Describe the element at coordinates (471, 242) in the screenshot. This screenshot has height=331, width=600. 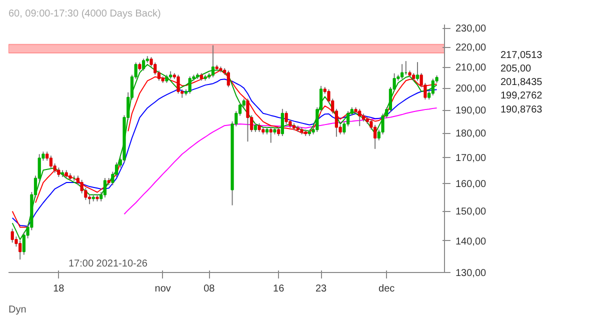
I see `y-tick-label: 140,00` at that location.